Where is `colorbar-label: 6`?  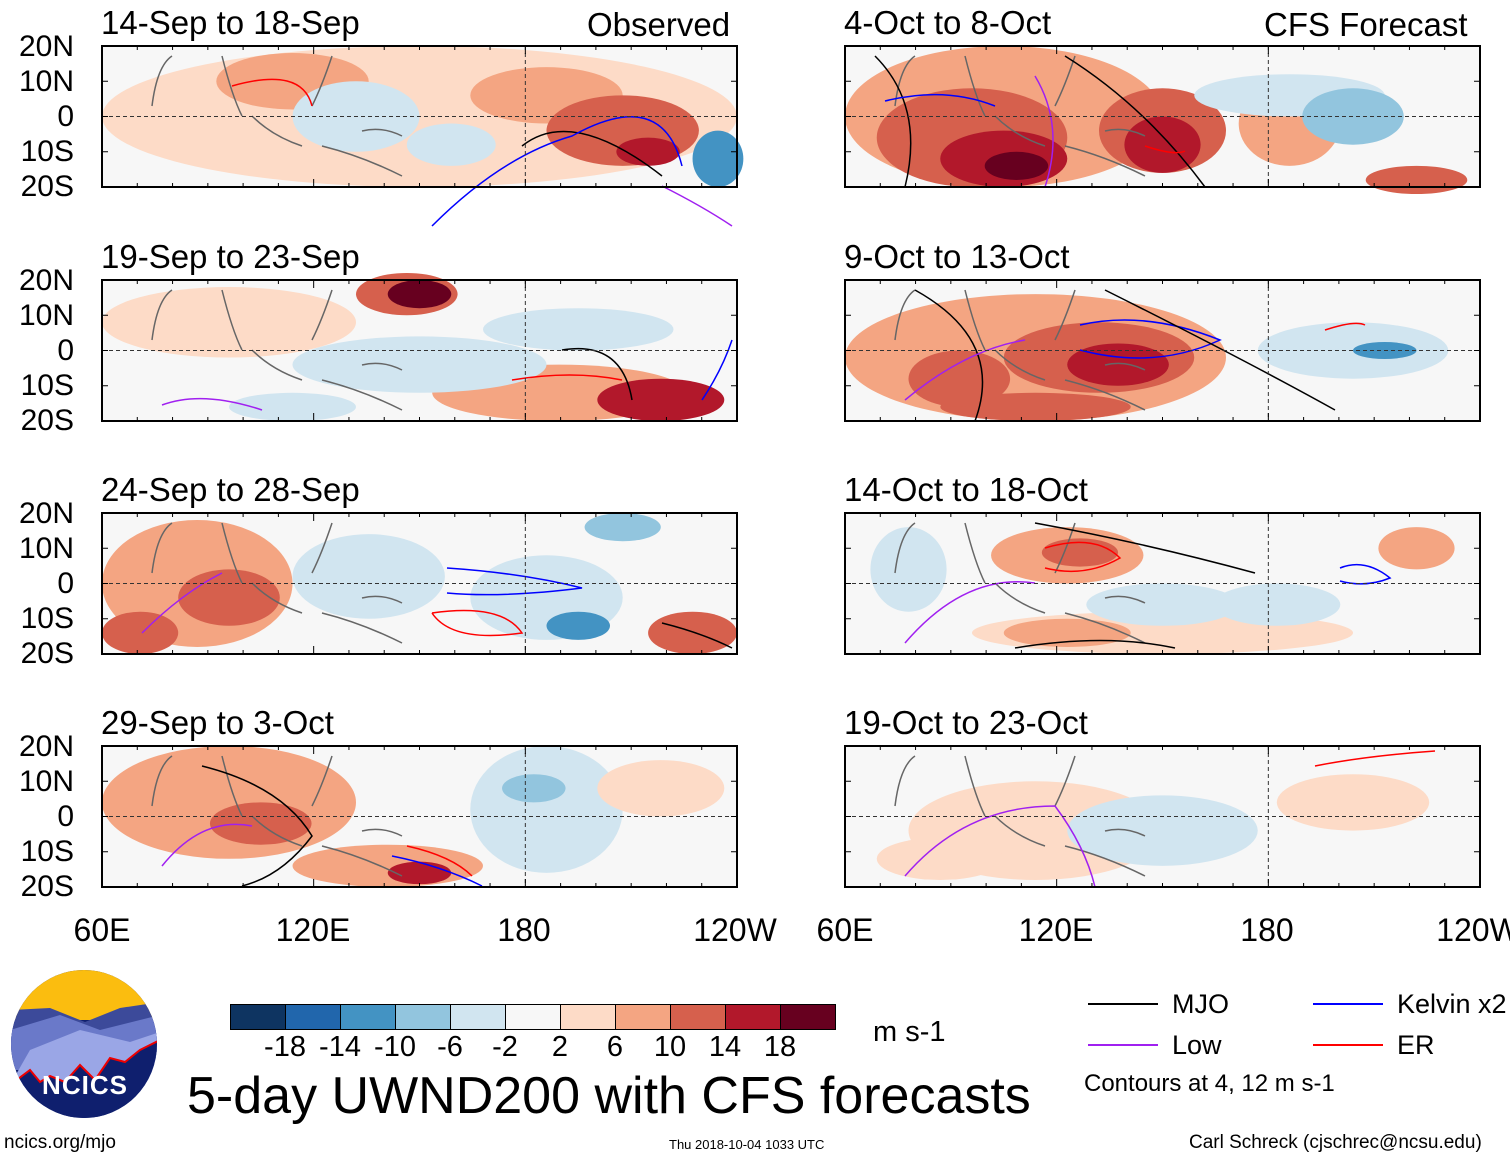 colorbar-label: 6 is located at coordinates (615, 1047).